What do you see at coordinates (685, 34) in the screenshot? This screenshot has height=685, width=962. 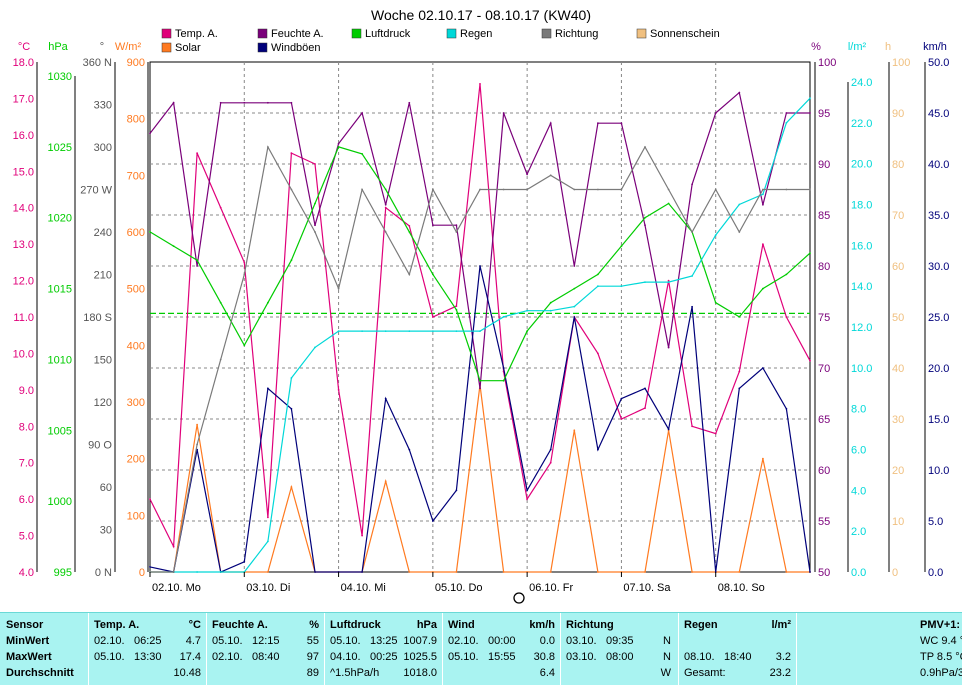 I see `legend-label: Sonnenschein` at bounding box center [685, 34].